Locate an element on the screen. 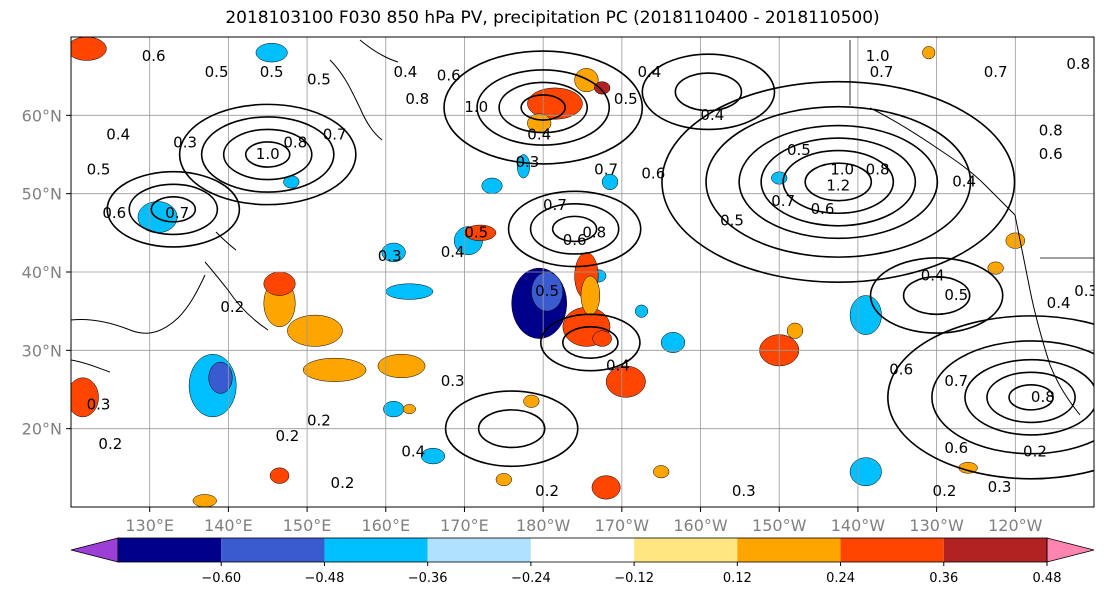 This screenshot has height=601, width=1105. coastline-kamchatka is located at coordinates (364, 90).